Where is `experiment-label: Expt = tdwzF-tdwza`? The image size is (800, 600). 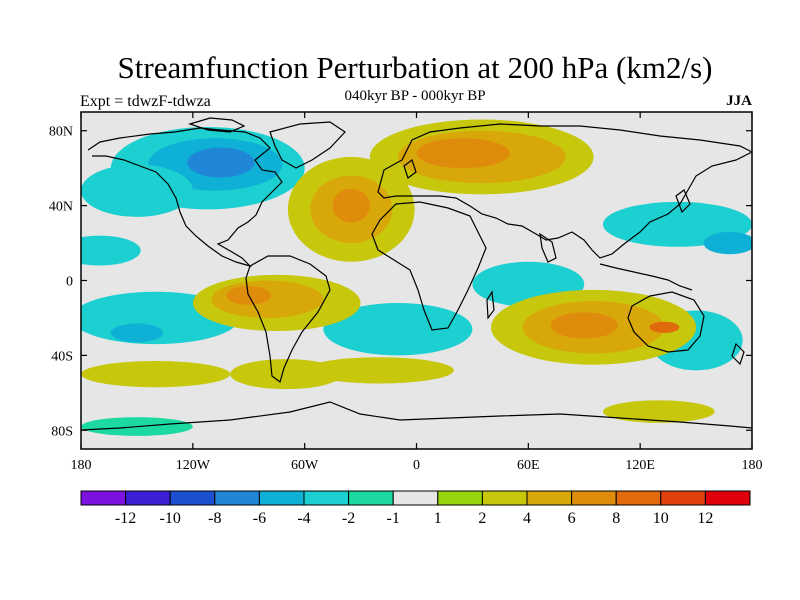 experiment-label: Expt = tdwzF-tdwza is located at coordinates (145, 101).